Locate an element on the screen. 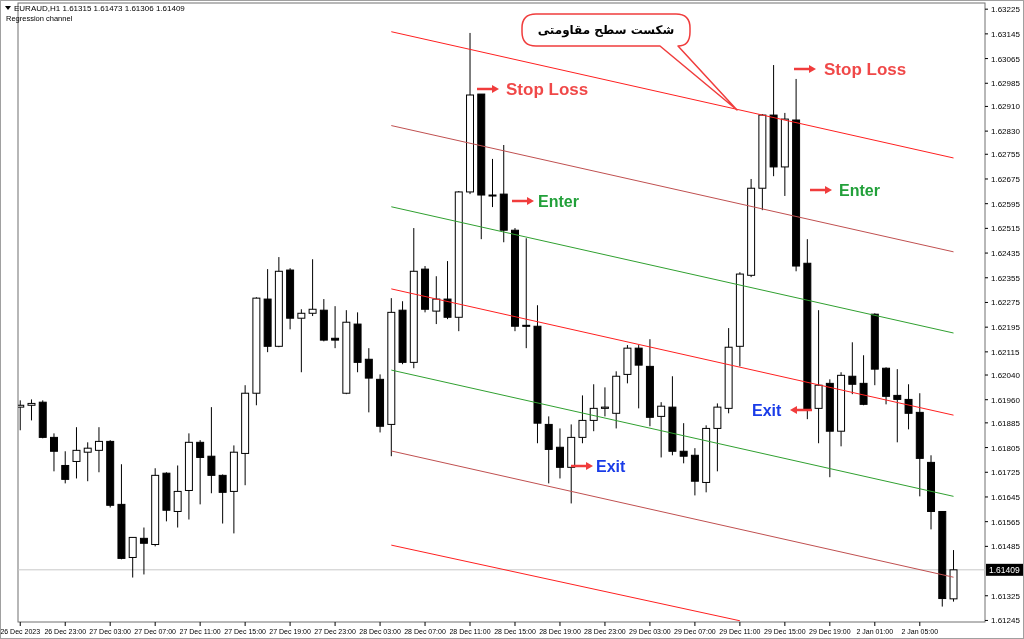 Image resolution: width=1024 pixels, height=639 pixels. y-tick-label: 1.61960 is located at coordinates (1006, 400).